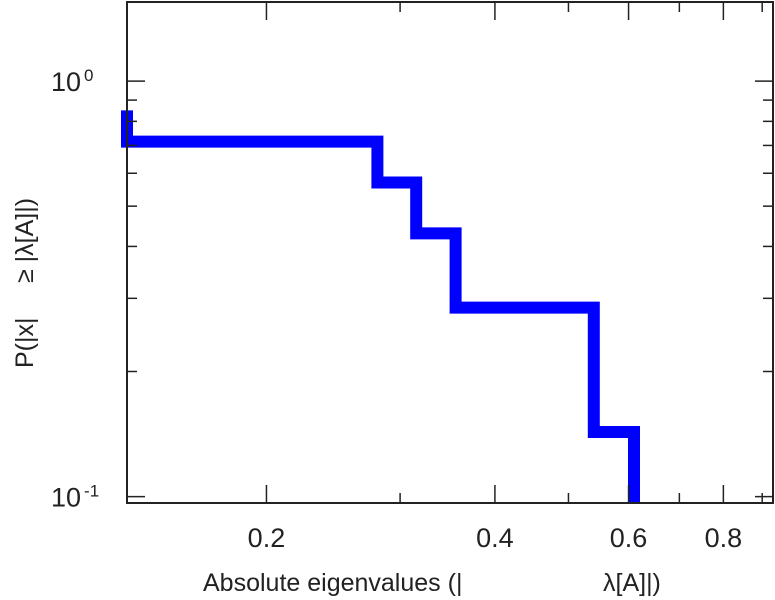 Image resolution: width=775 pixels, height=600 pixels. I want to click on y-axis-title-group: P(|x| ≥ |λ[A]|), so click(25, 283).